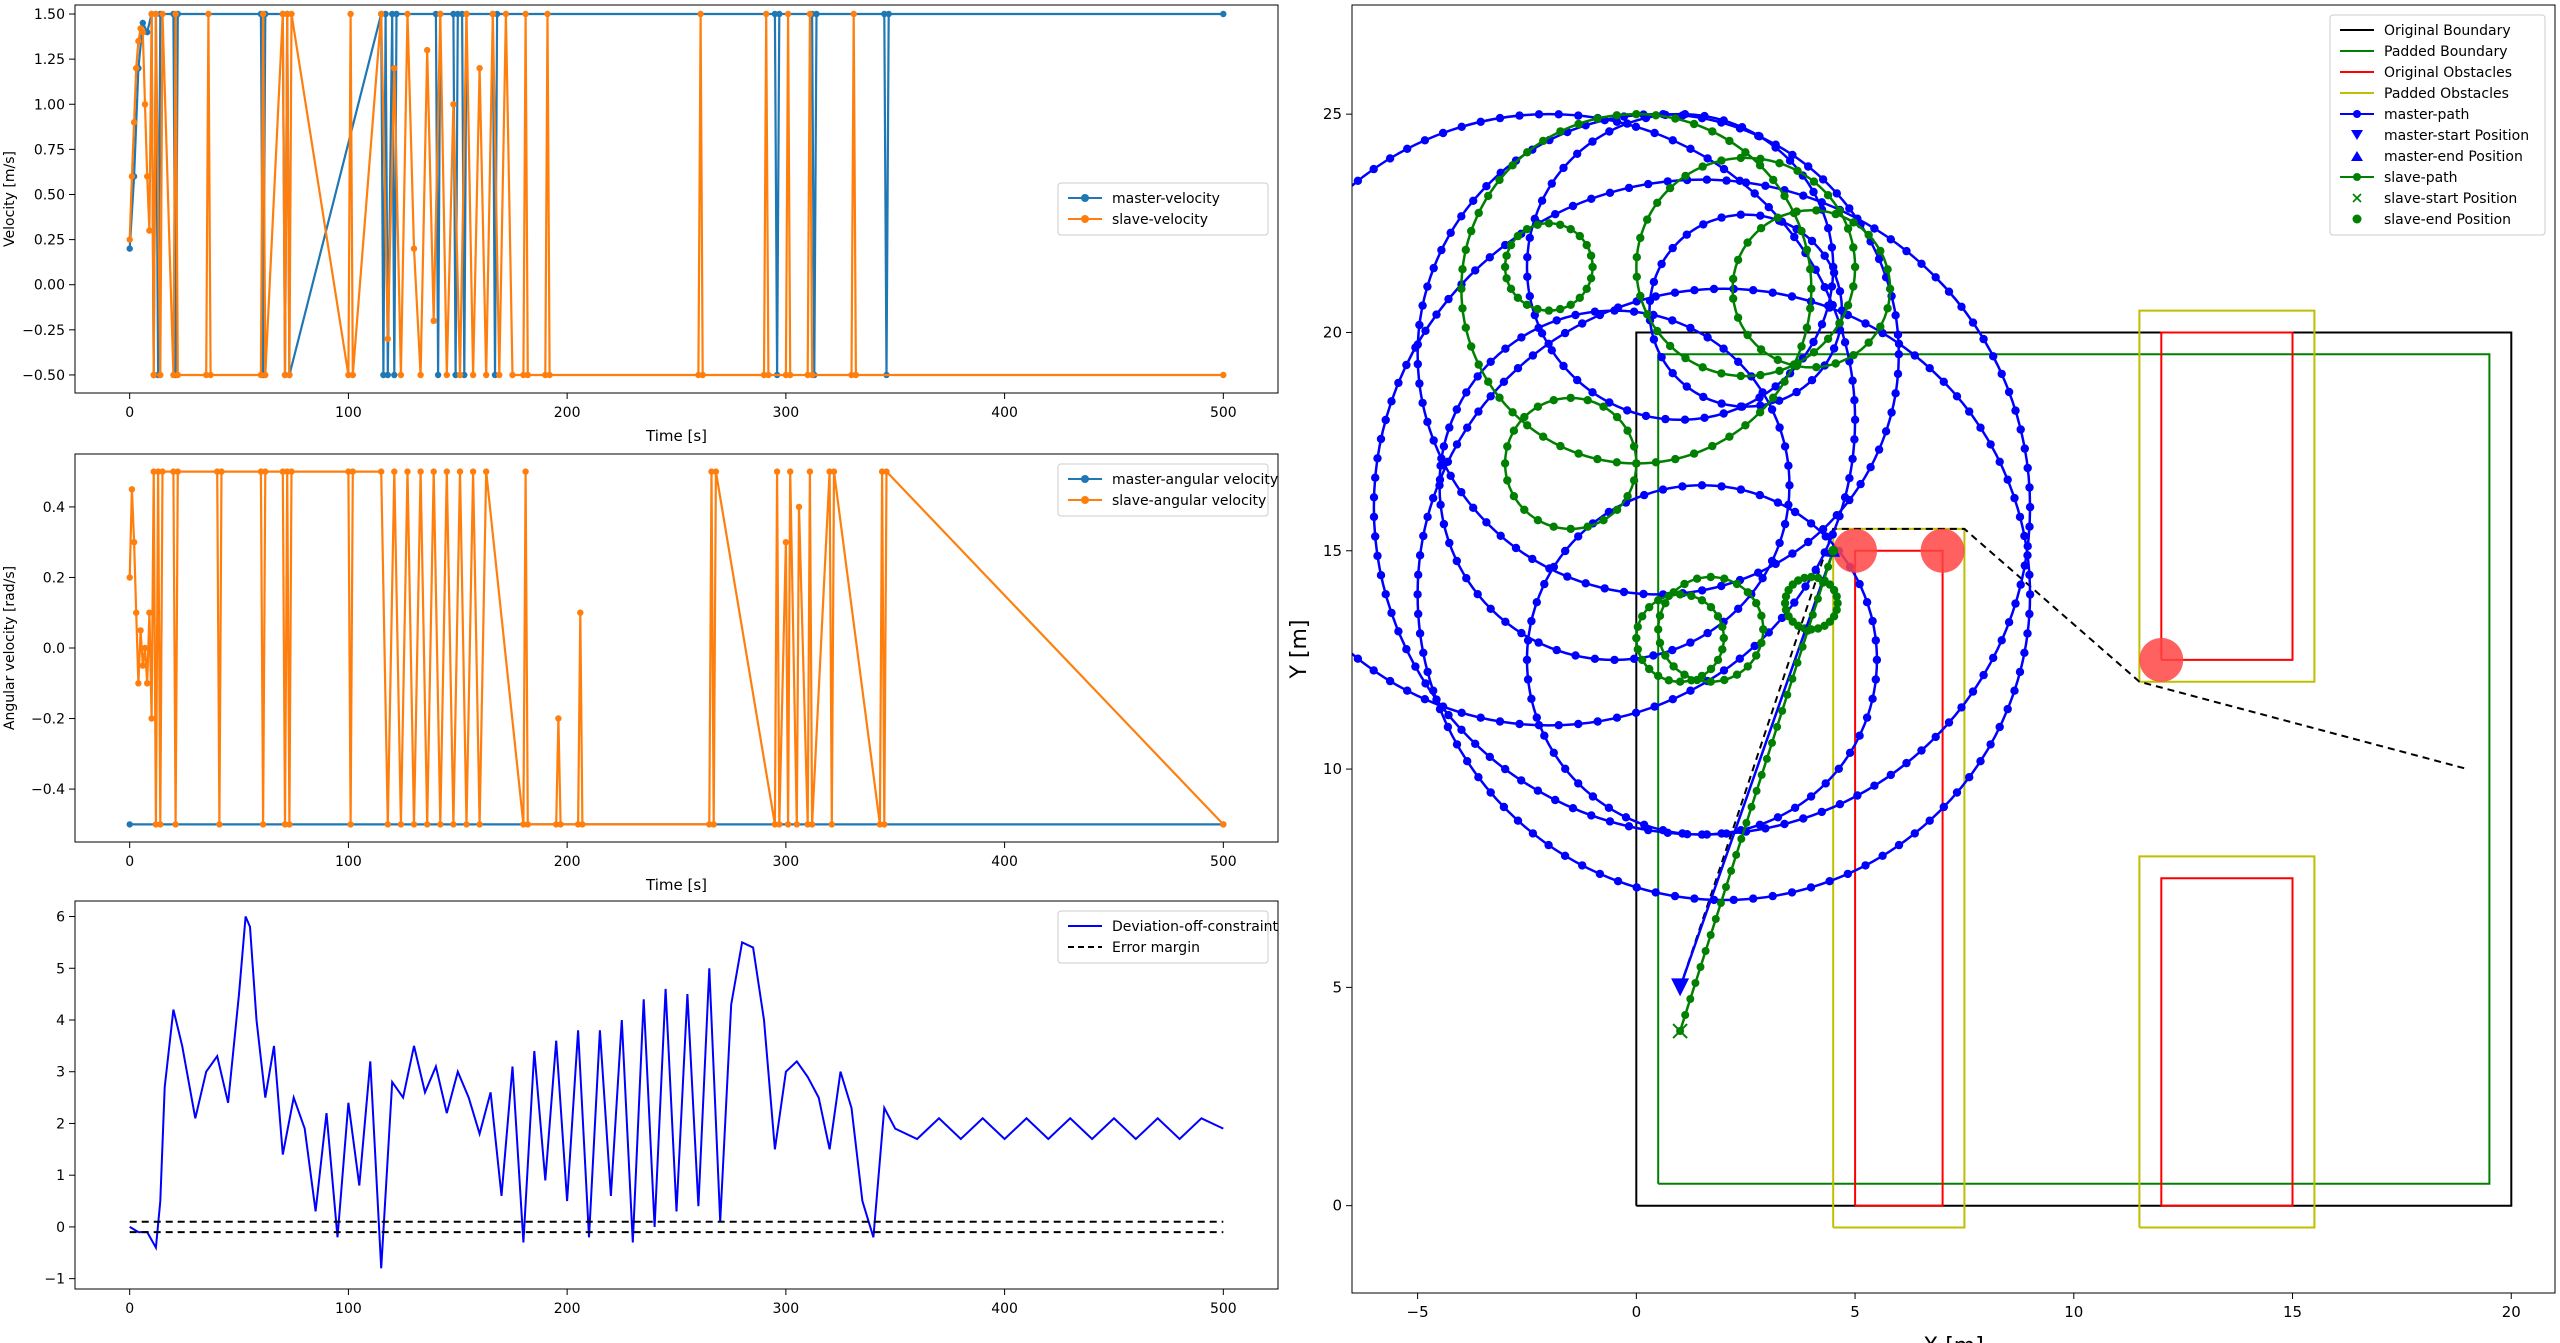  What do you see at coordinates (2447, 31) in the screenshot?
I see `legend-label: Original Boundary` at bounding box center [2447, 31].